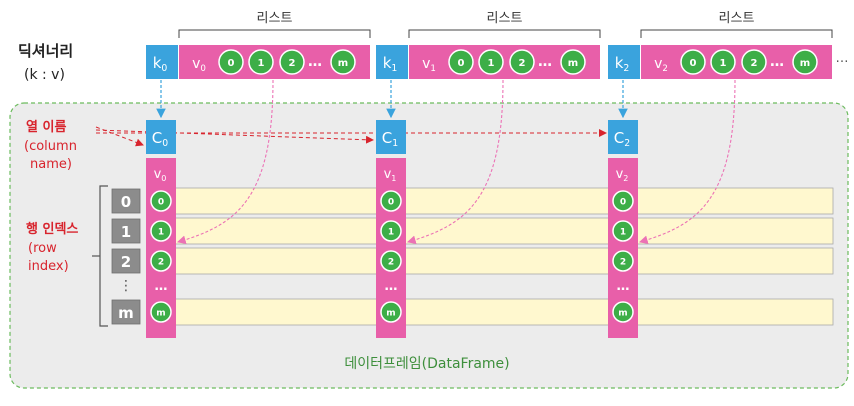 The width and height of the screenshot is (854, 406). What do you see at coordinates (42, 248) in the screenshot?
I see `row-index-label-line2: (row` at bounding box center [42, 248].